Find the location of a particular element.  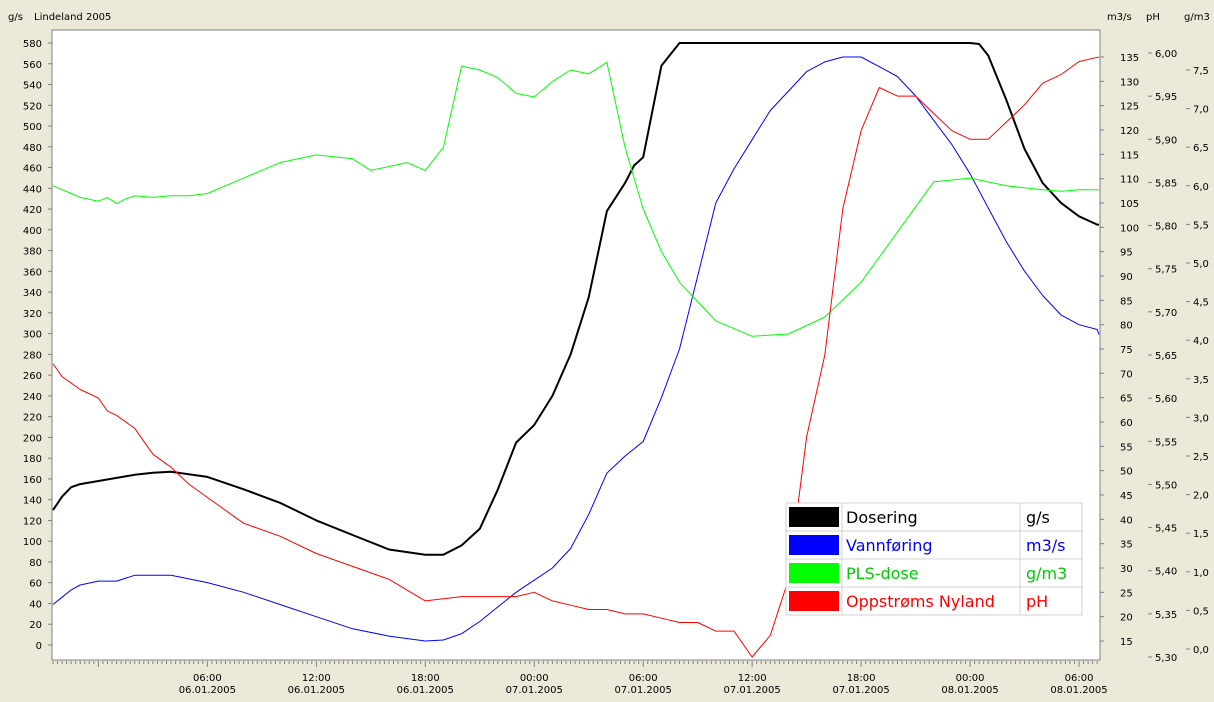

right3-tick-label: 1,0 is located at coordinates (1201, 573).